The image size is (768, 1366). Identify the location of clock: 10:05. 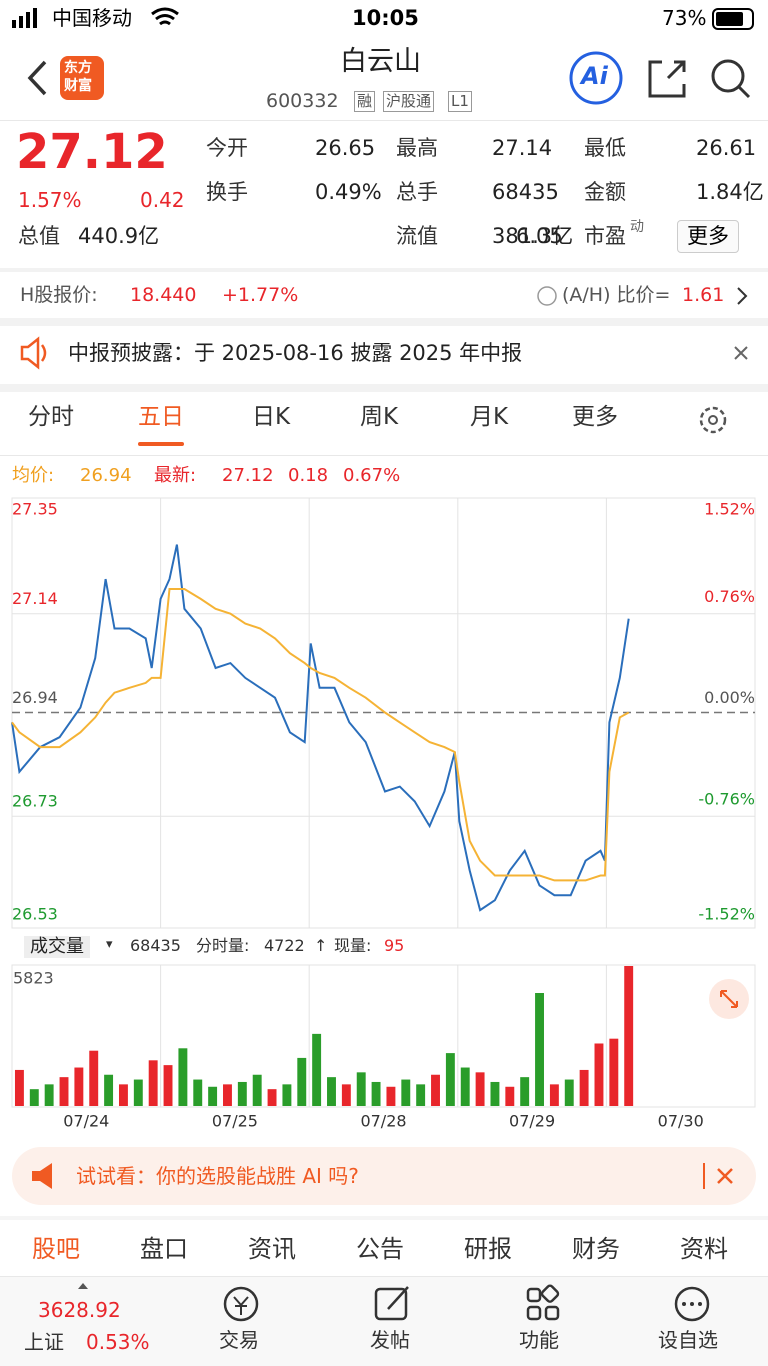
(385, 18).